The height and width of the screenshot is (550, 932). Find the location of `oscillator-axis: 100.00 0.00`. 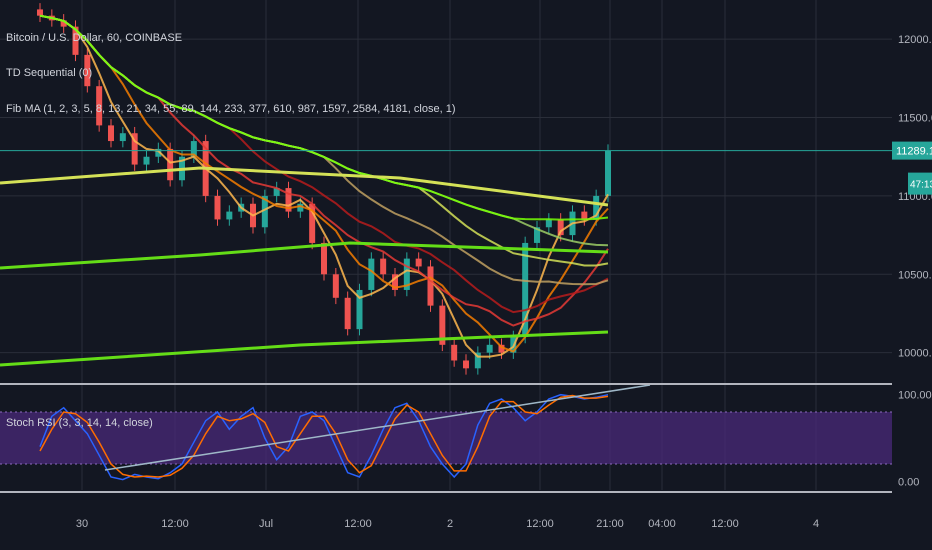

oscillator-axis: 100.00 0.00 is located at coordinates (912, 438).